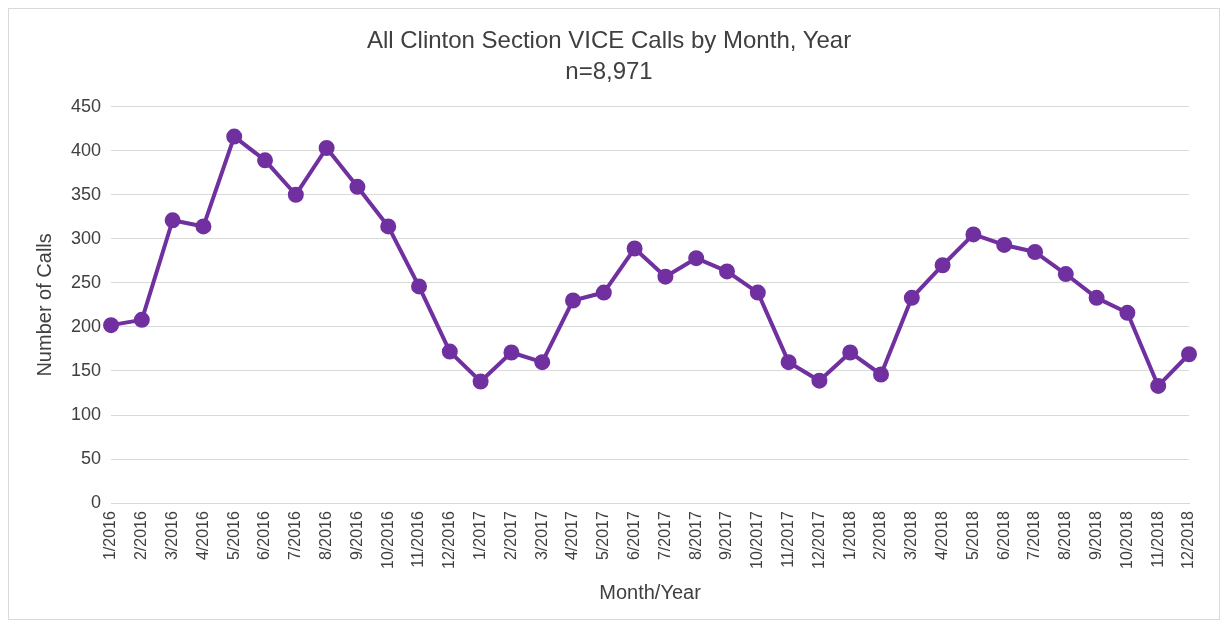 The height and width of the screenshot is (628, 1228). Describe the element at coordinates (1188, 540) in the screenshot. I see `x-tick-label: 12/2018` at that location.